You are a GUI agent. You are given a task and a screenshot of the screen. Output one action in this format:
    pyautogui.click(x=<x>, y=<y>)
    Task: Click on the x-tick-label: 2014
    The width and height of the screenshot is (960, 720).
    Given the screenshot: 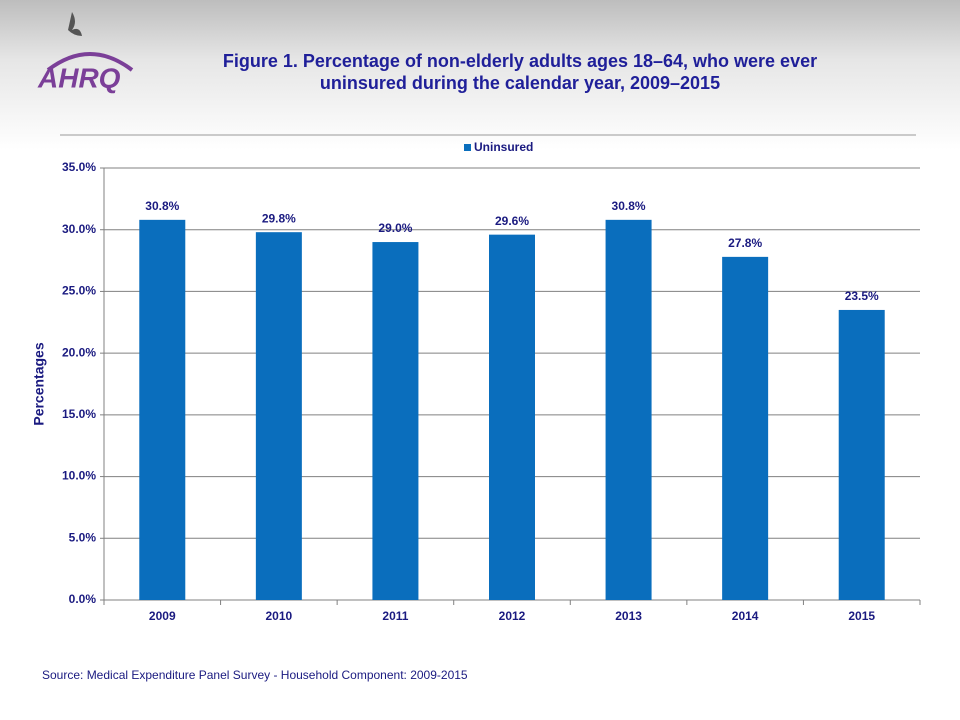 What is the action you would take?
    pyautogui.click(x=745, y=616)
    